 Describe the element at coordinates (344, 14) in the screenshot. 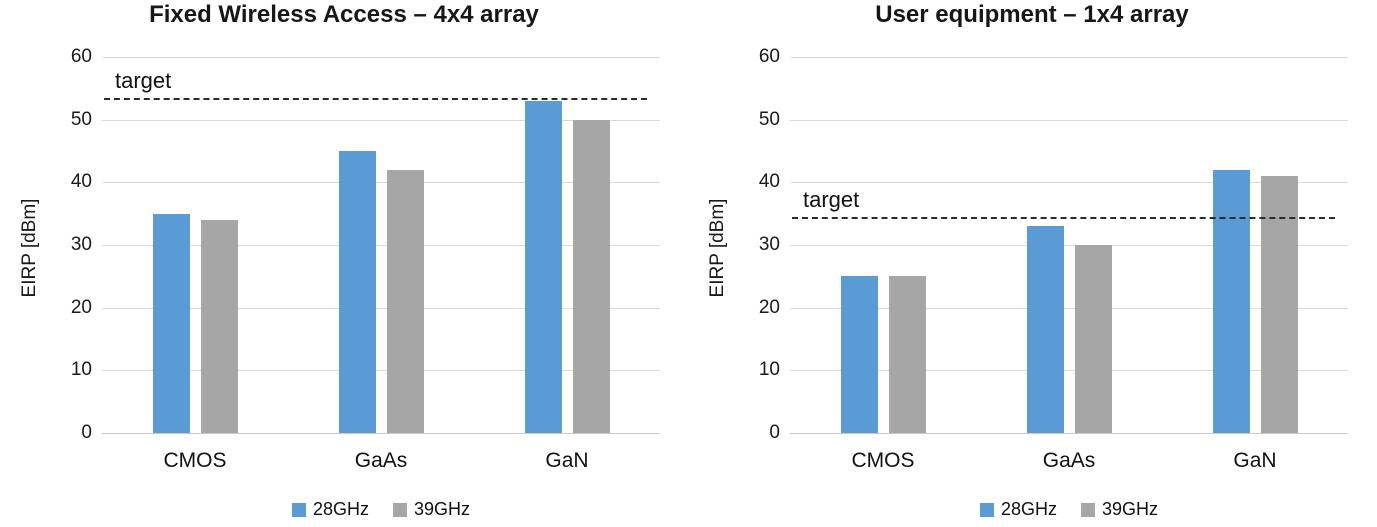

I see `chart-title: Fixed Wireless Access – 4x4 array` at that location.